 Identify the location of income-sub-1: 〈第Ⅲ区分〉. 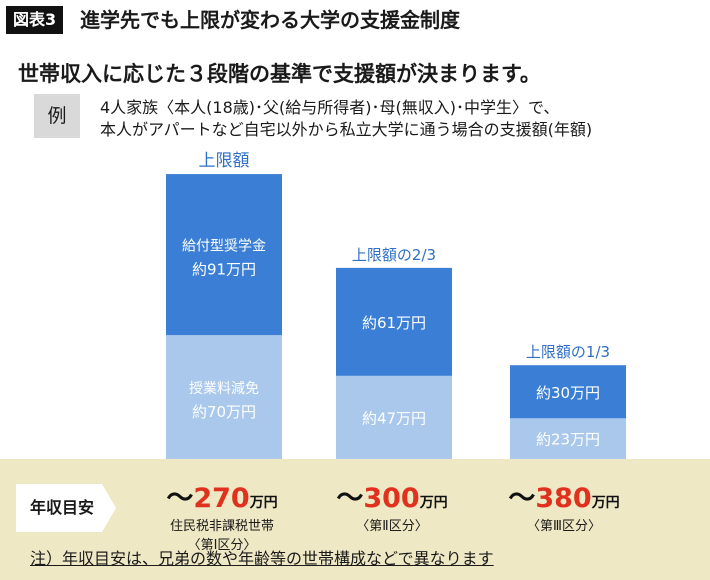
(564, 526).